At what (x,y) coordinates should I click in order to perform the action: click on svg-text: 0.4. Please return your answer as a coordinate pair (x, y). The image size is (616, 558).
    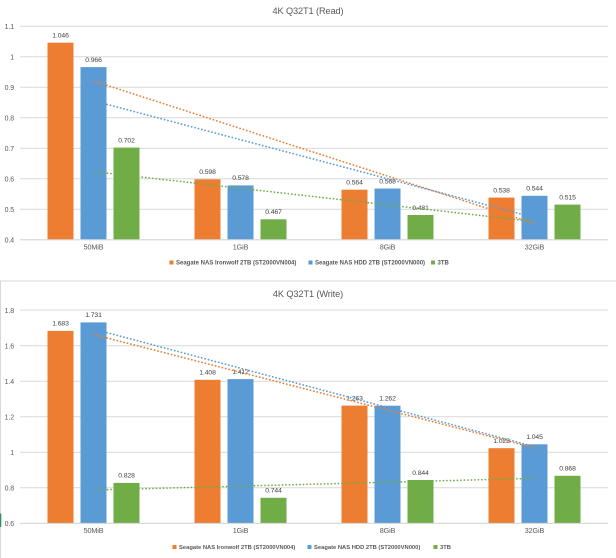
    Looking at the image, I should click on (10, 240).